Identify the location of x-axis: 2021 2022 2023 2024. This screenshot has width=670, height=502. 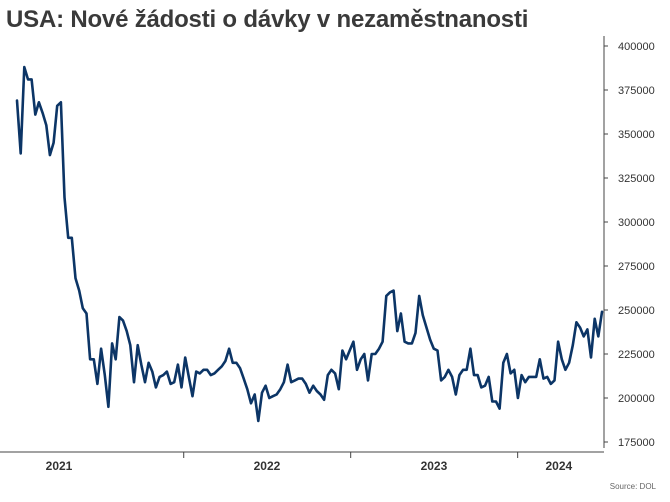
(302, 462).